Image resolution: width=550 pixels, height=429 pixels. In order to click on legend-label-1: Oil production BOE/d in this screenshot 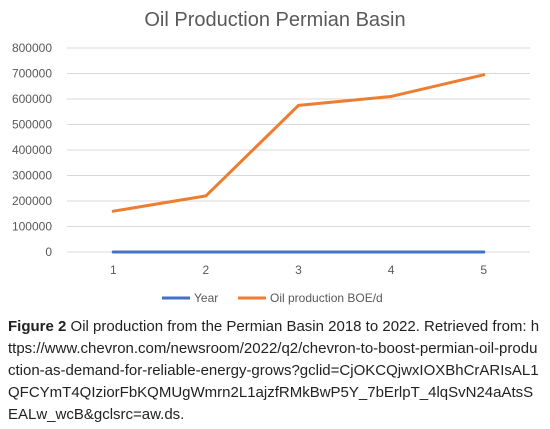, I will do `click(326, 298)`.